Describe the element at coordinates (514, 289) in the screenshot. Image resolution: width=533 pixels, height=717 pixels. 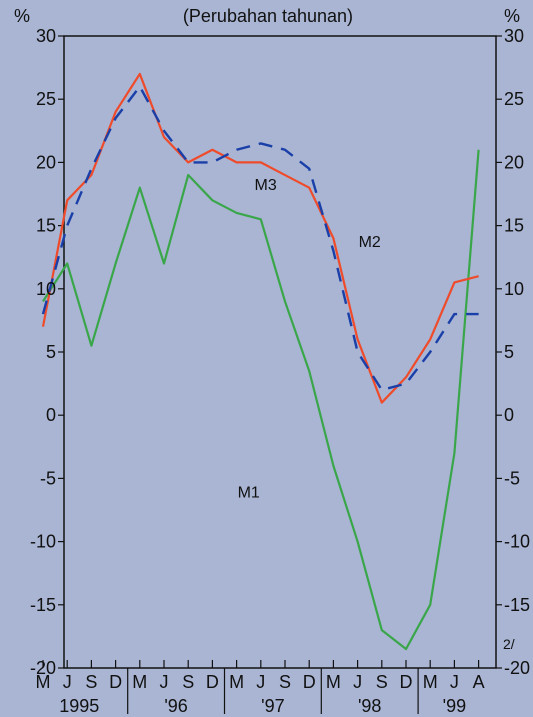
I see `y-tick-label-right: 10` at that location.